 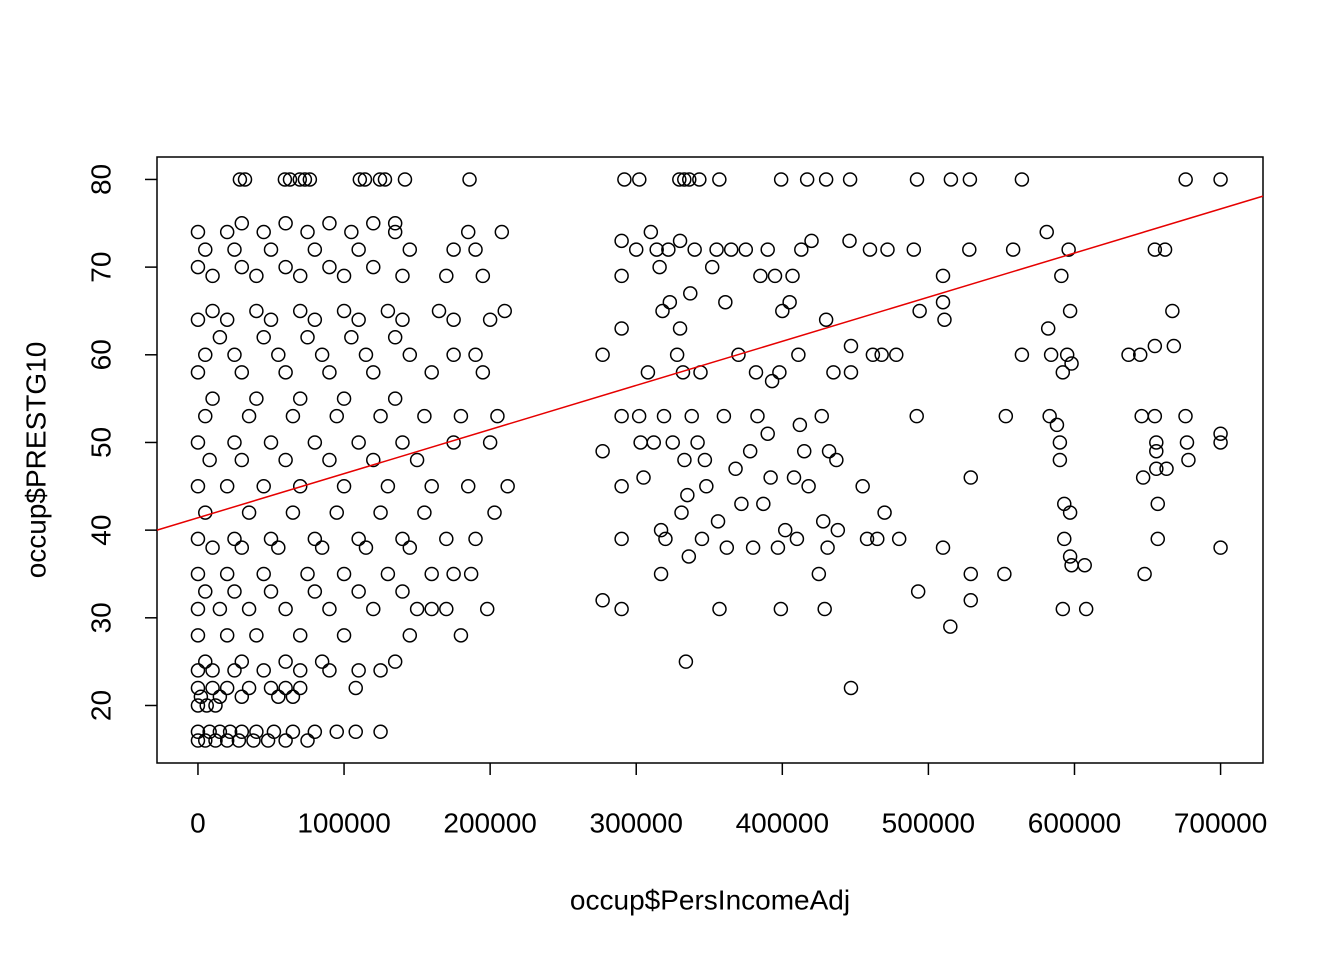 I want to click on x-tick-label: 700000, so click(x=1220, y=822).